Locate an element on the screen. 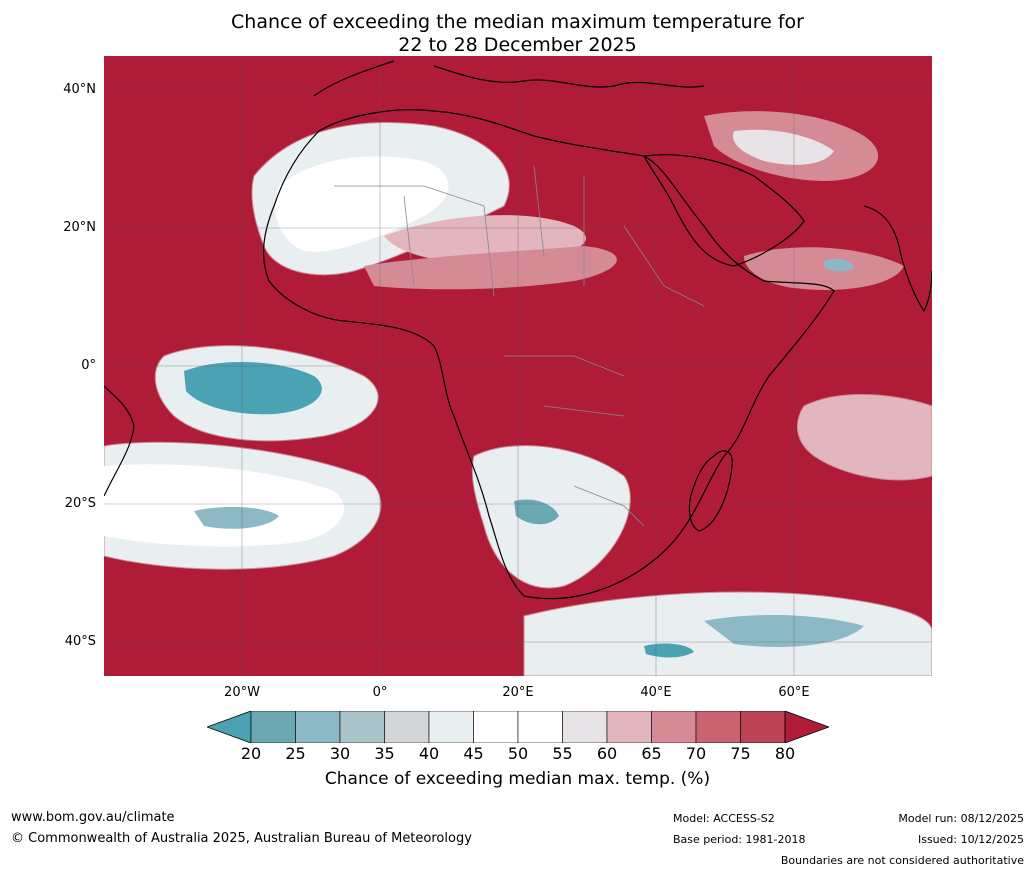 Image resolution: width=1035 pixels, height=873 pixels. region-south-atlantic-blue is located at coordinates (236, 517).